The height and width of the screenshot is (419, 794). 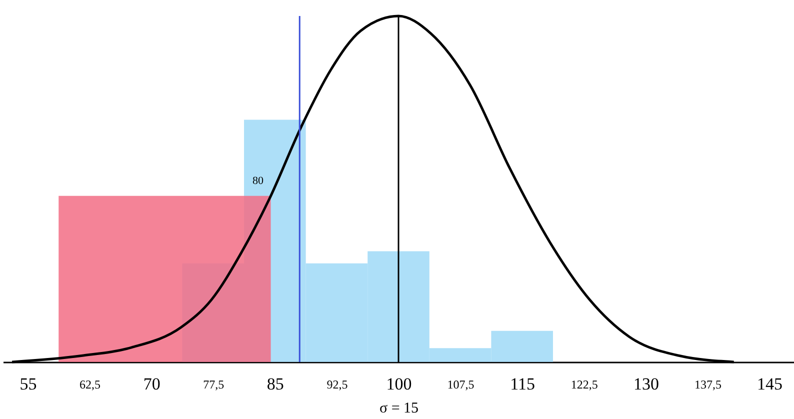 I want to click on x-tick-label: 115, so click(x=523, y=384).